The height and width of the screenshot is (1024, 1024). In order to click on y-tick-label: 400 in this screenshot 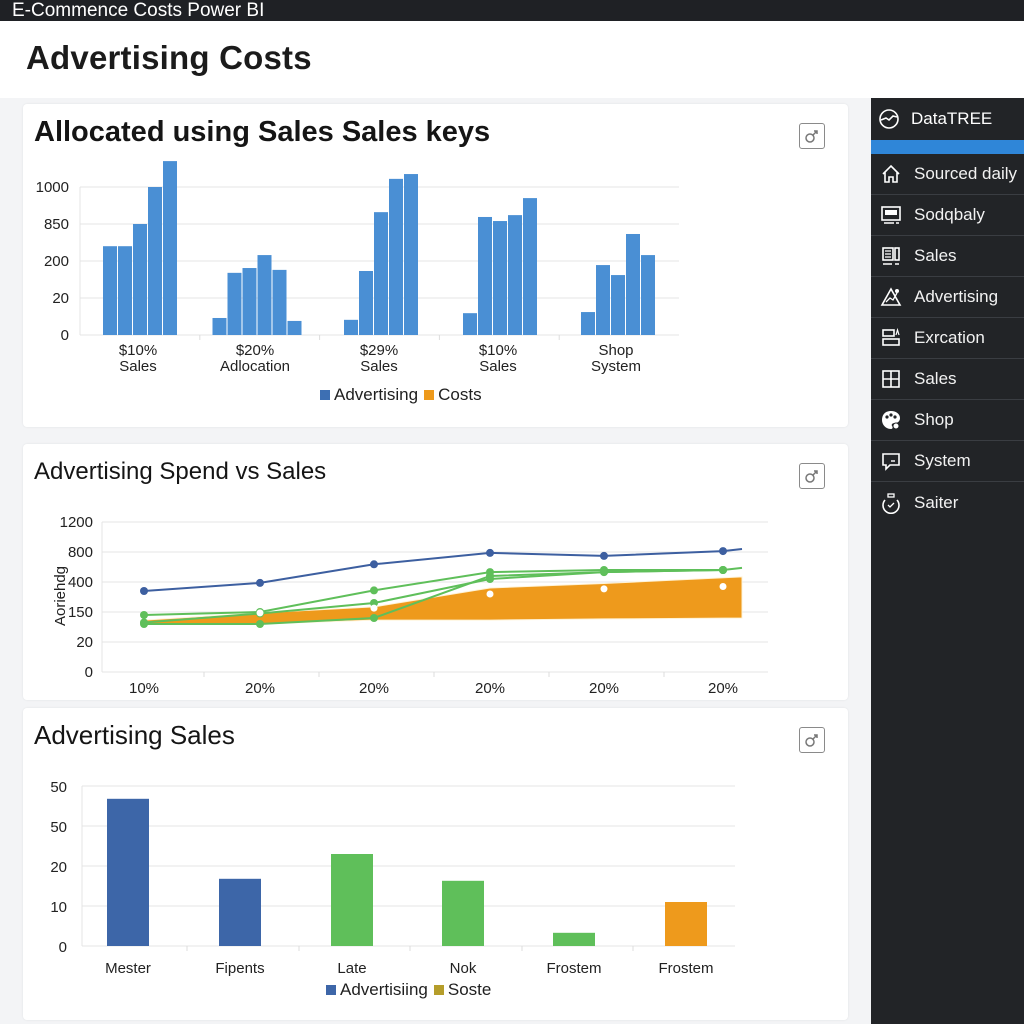, I will do `click(80, 582)`.